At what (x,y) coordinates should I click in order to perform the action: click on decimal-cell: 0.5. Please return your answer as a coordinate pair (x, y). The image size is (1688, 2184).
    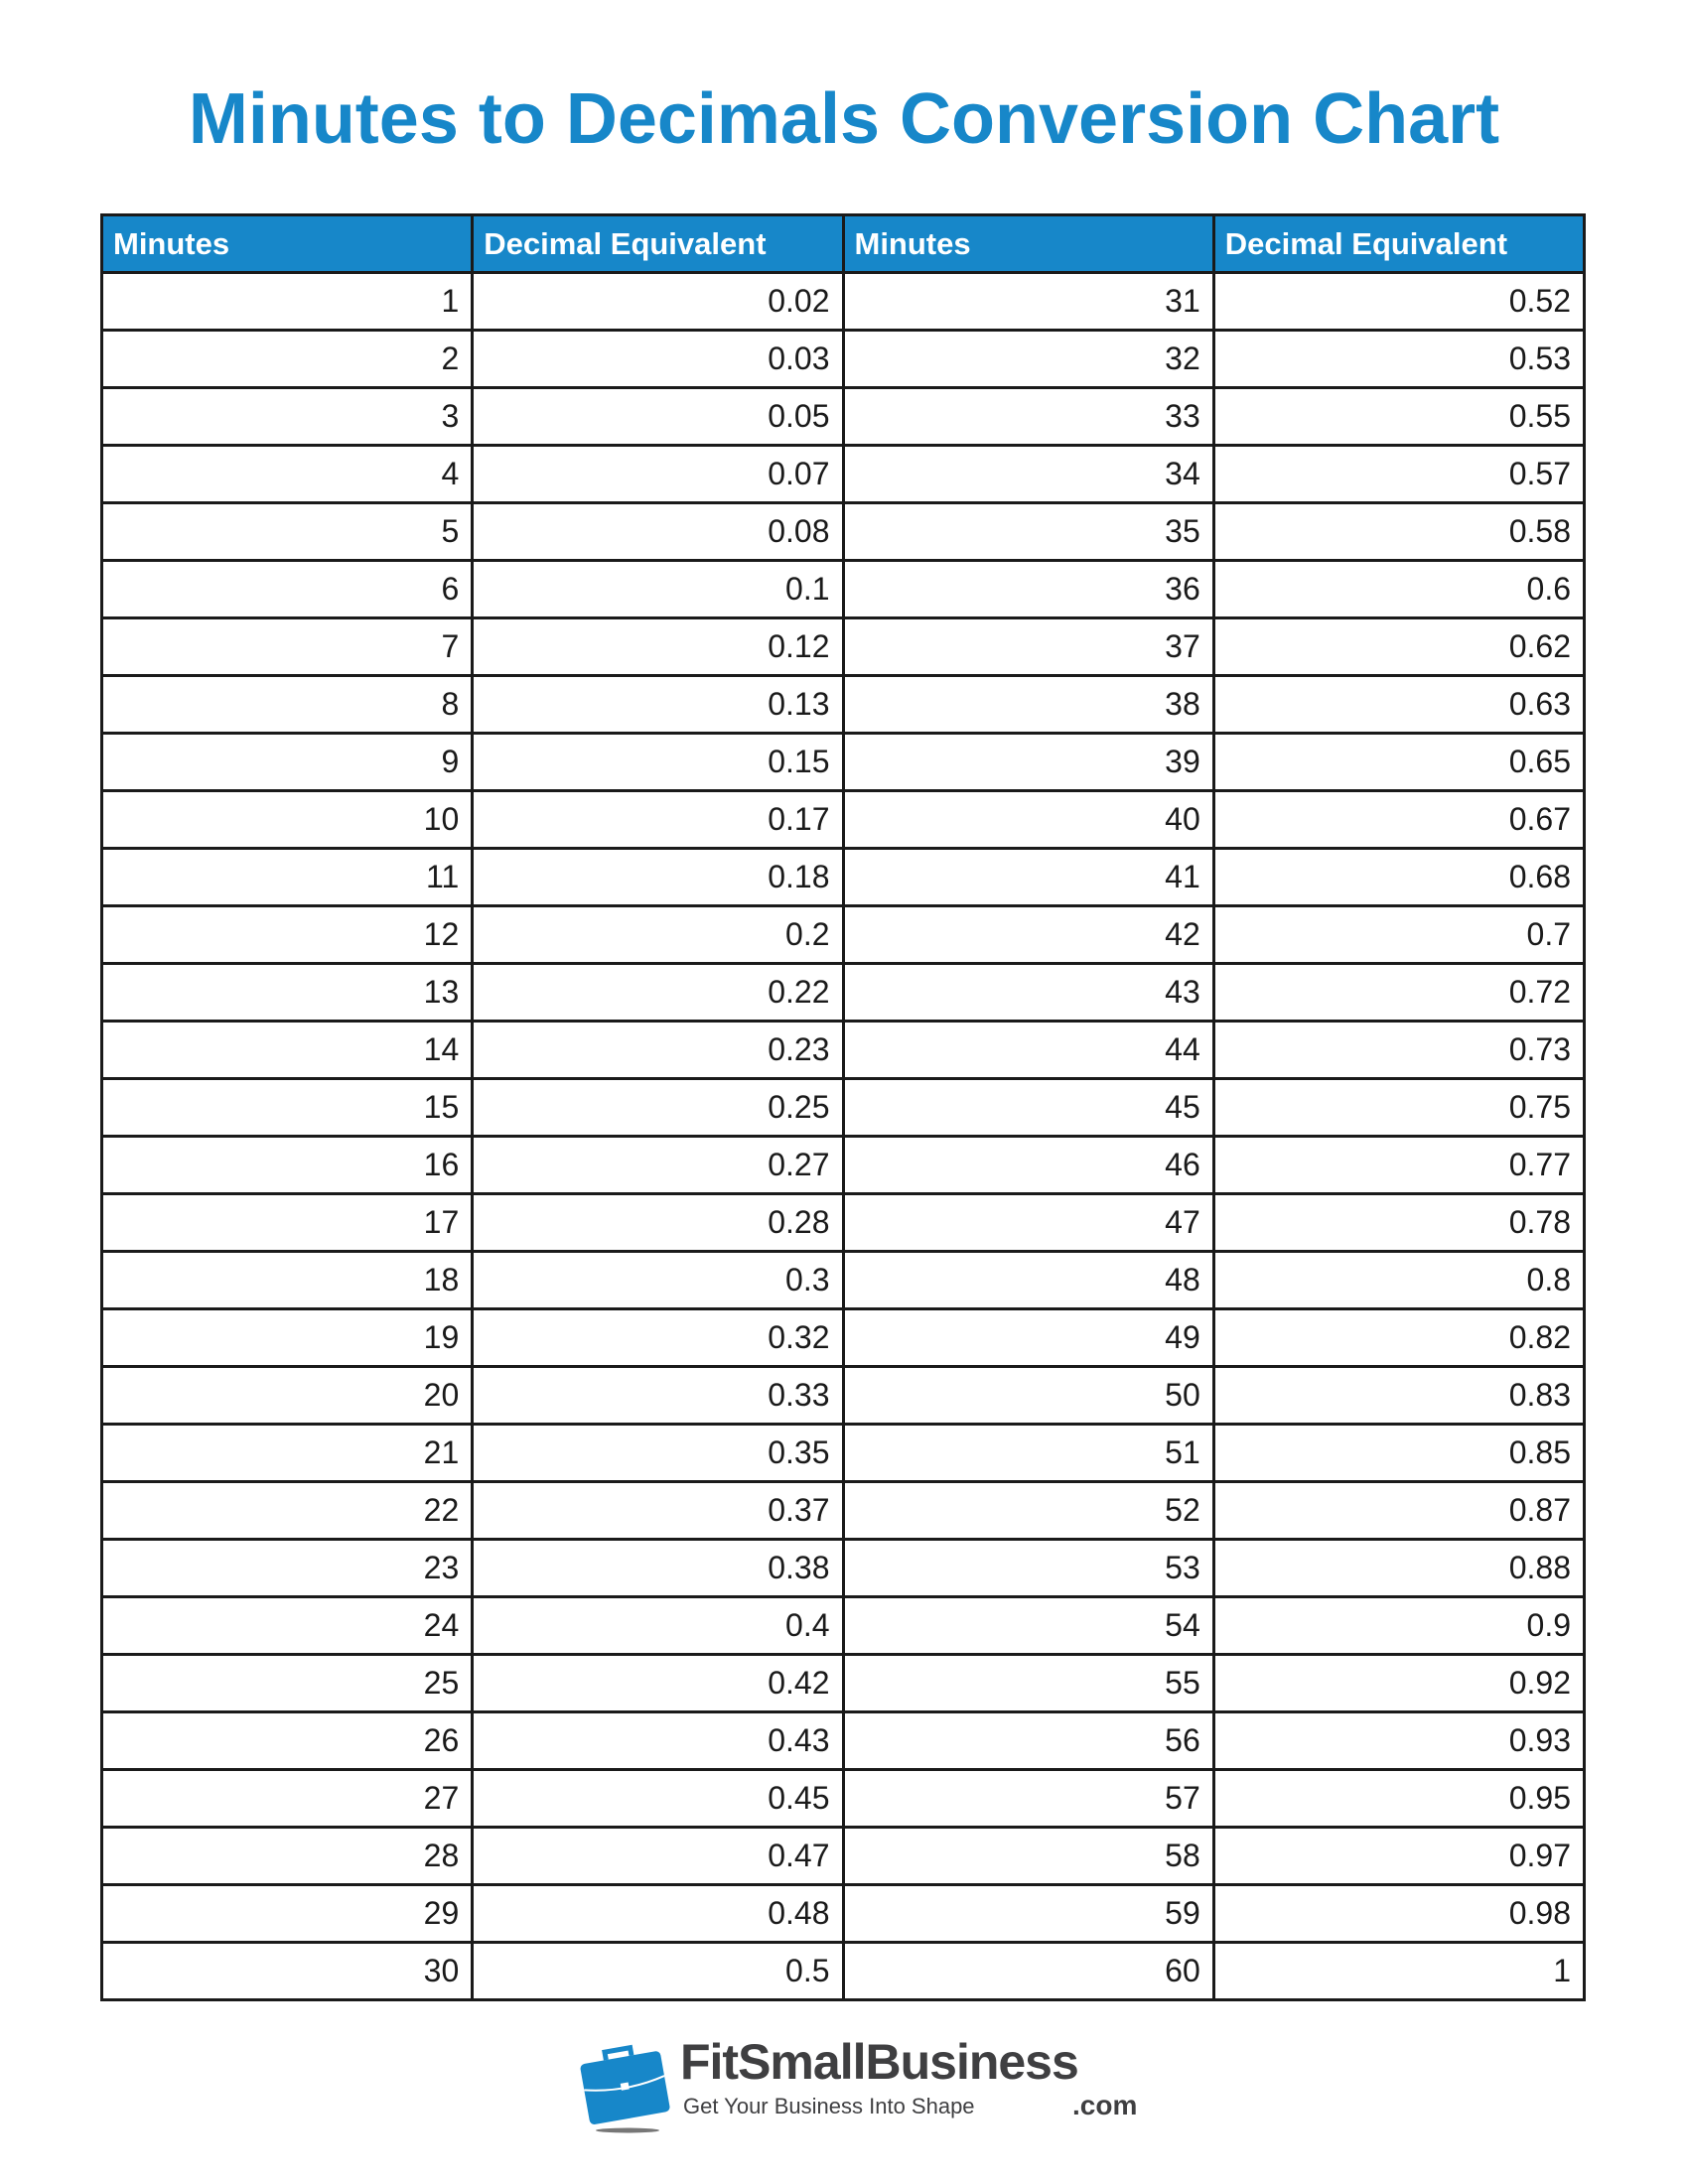
    Looking at the image, I should click on (658, 1971).